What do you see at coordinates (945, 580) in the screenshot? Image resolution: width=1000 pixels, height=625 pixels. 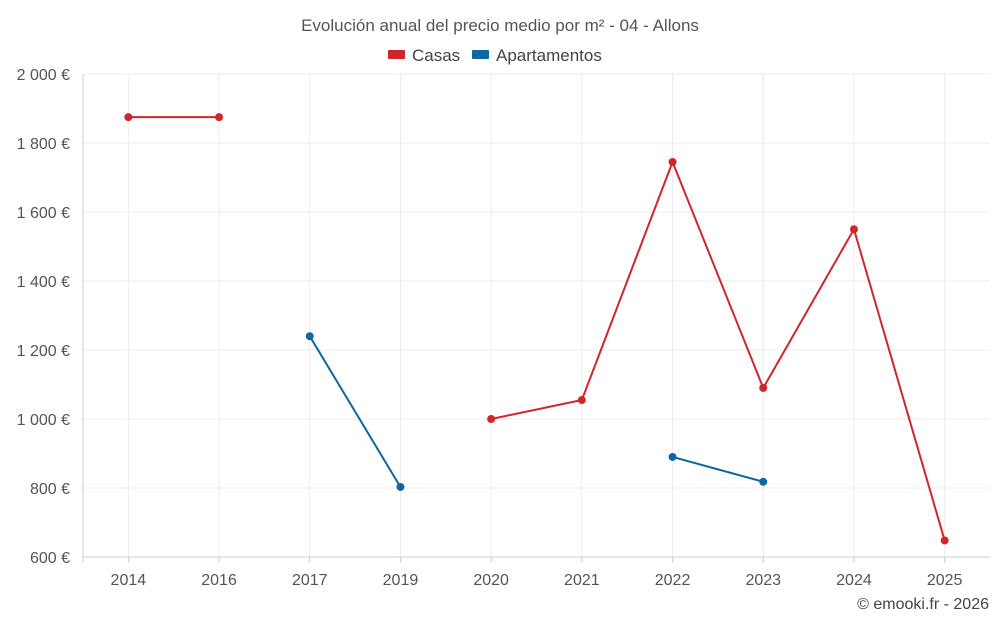 I see `x-tick-label: 2025` at bounding box center [945, 580].